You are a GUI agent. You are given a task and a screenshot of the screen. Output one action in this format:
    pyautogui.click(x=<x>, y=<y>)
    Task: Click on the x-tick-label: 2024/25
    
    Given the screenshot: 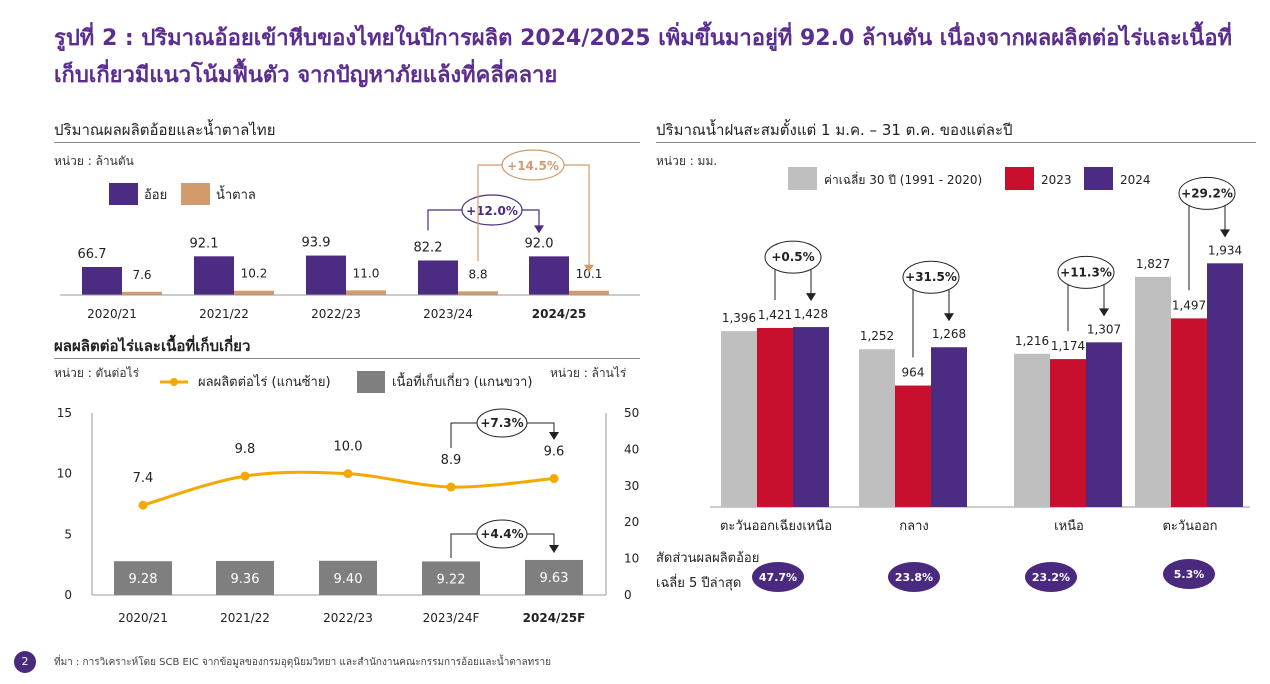 What is the action you would take?
    pyautogui.click(x=559, y=314)
    